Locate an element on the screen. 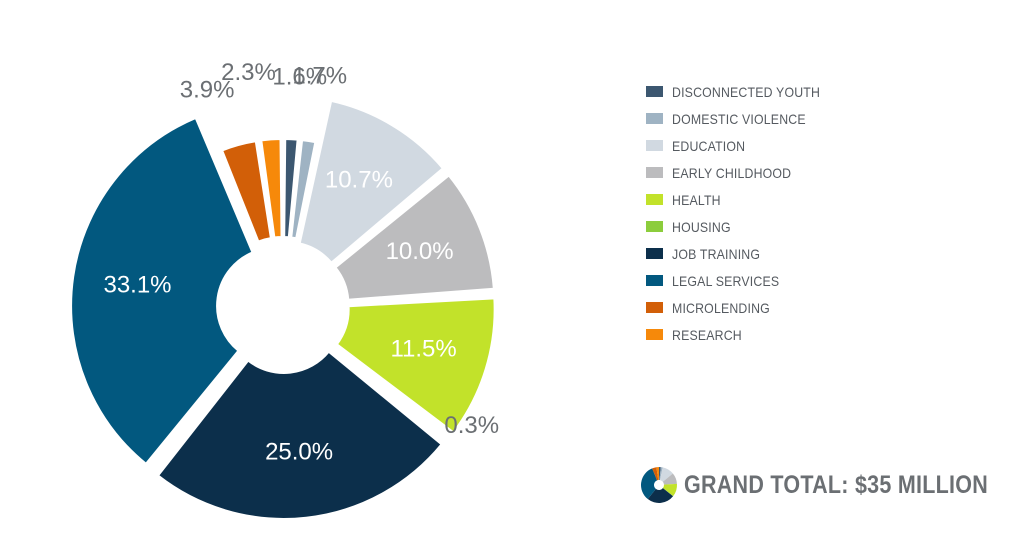 Image resolution: width=1024 pixels, height=551 pixels. slice-early-childhood is located at coordinates (414, 237).